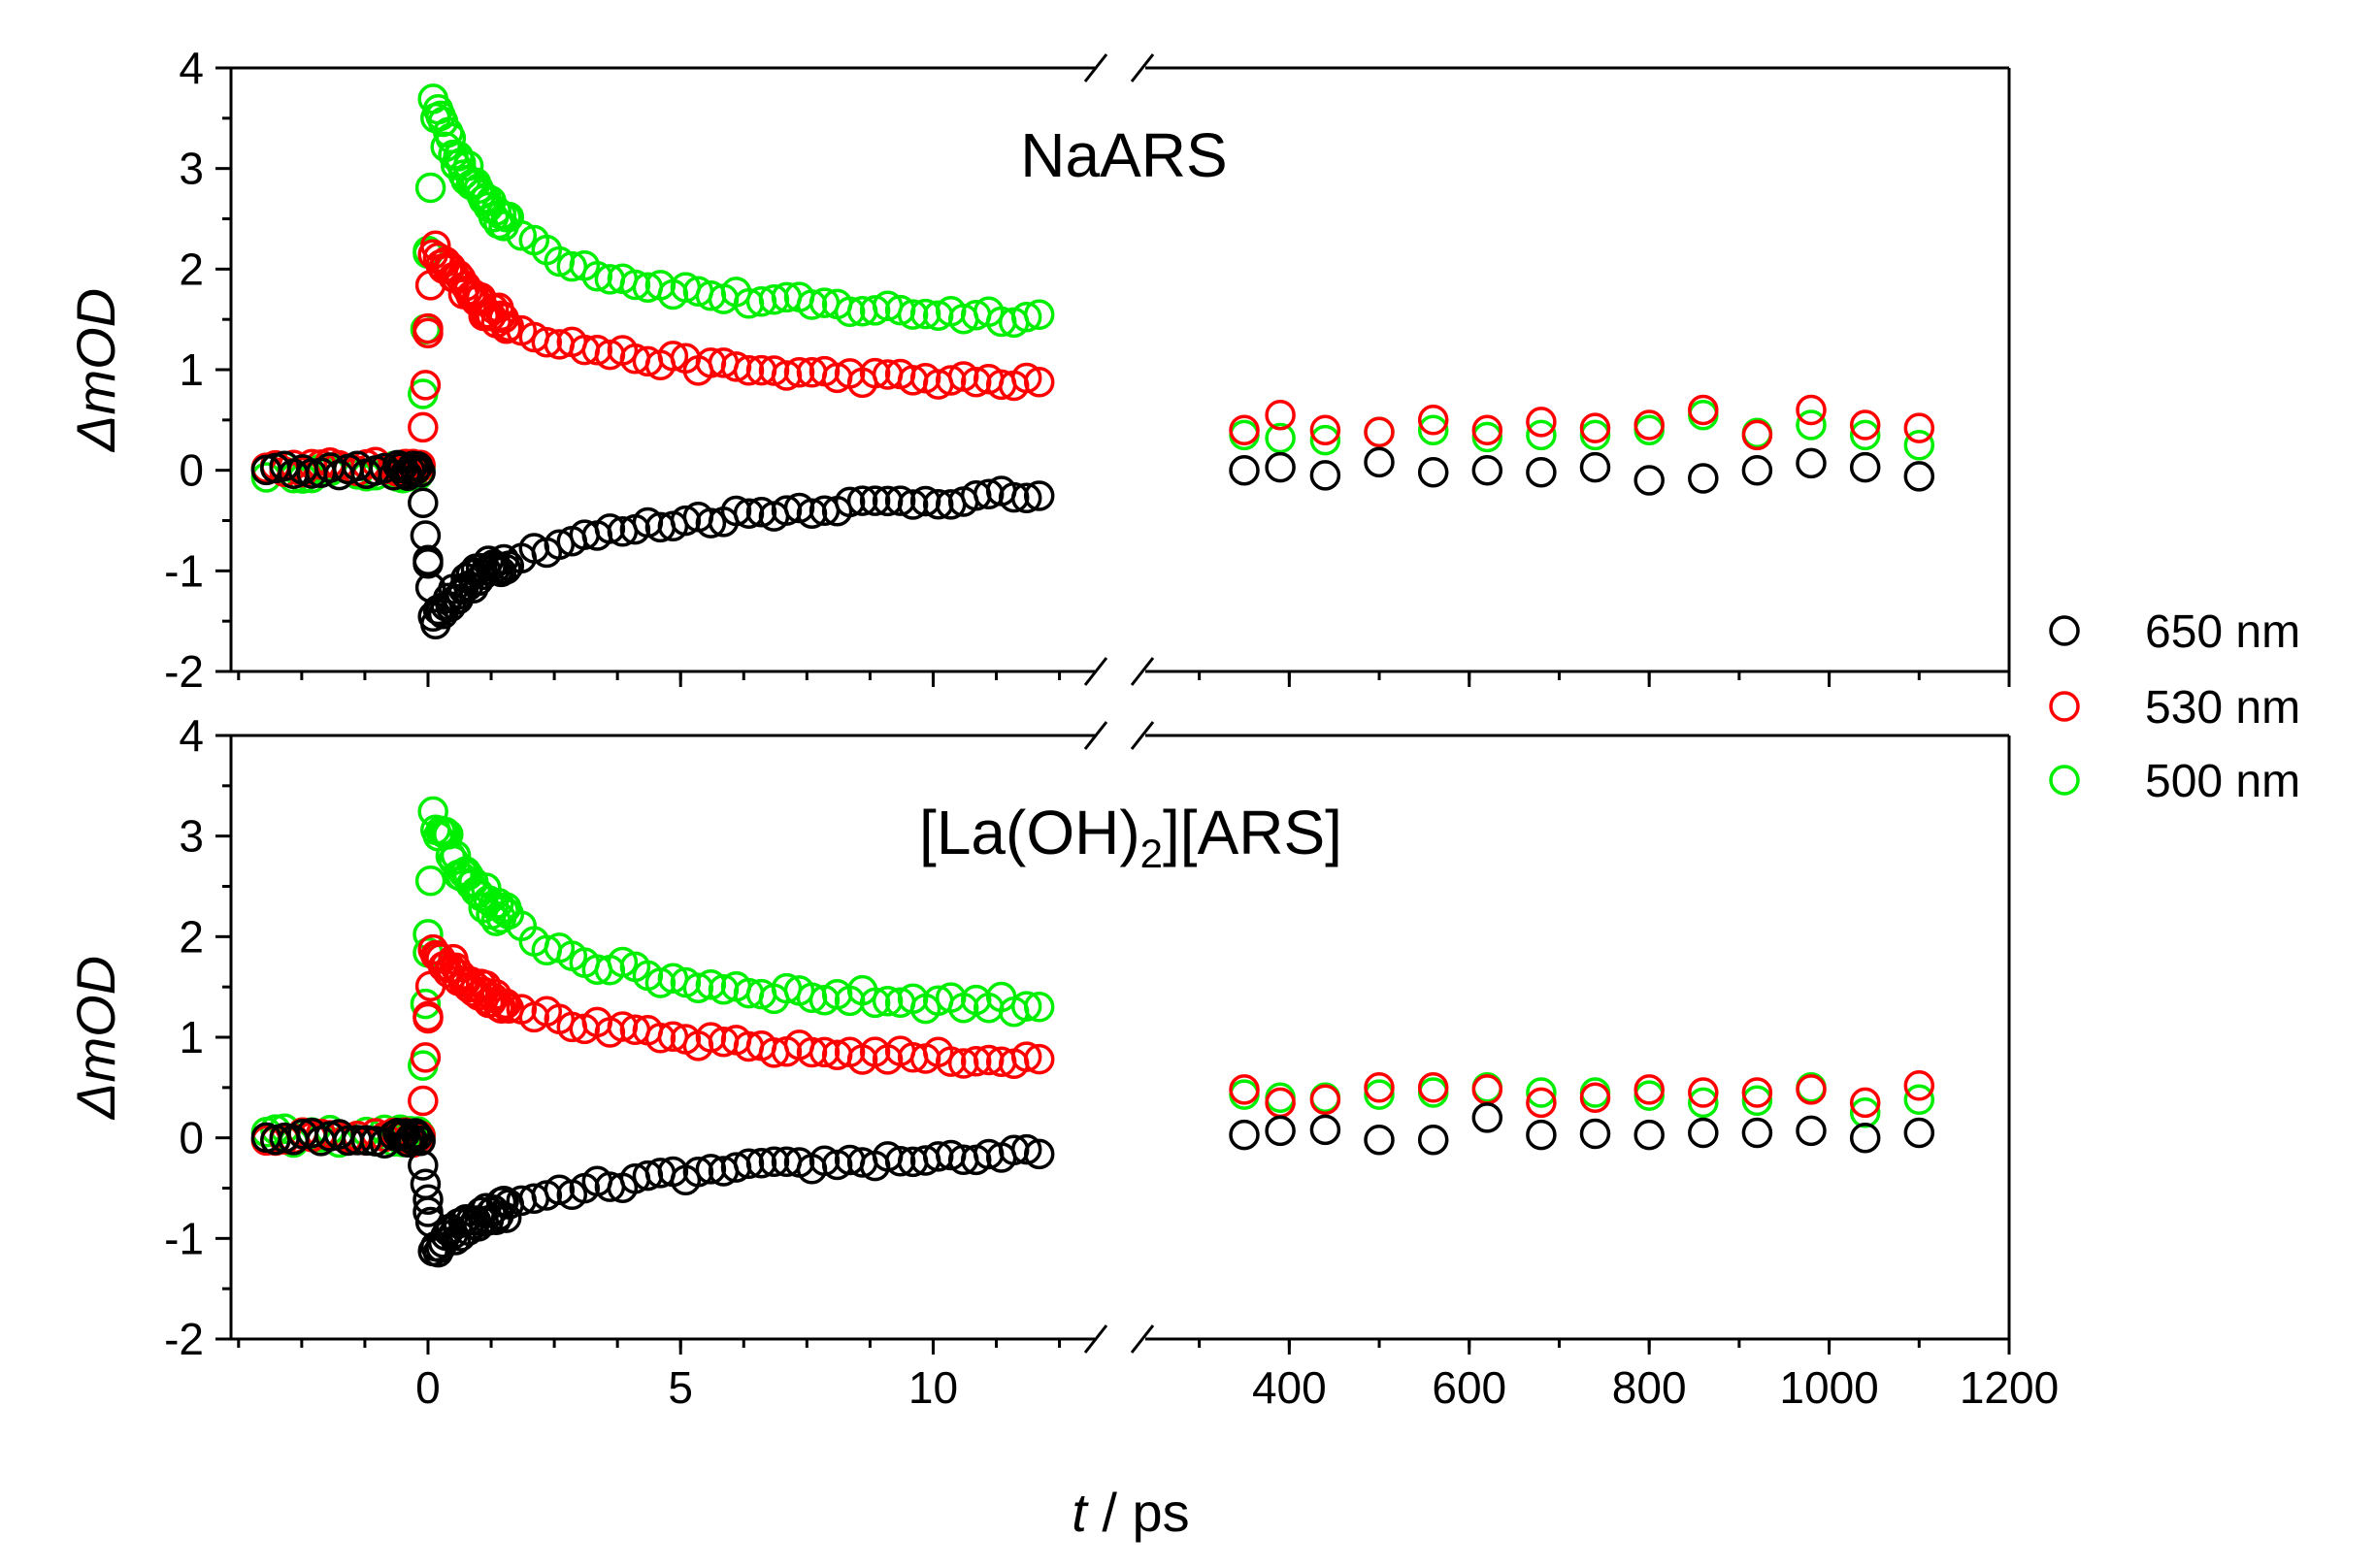 The image size is (2376, 1568). I want to click on y-tick-label: 2, so click(191, 269).